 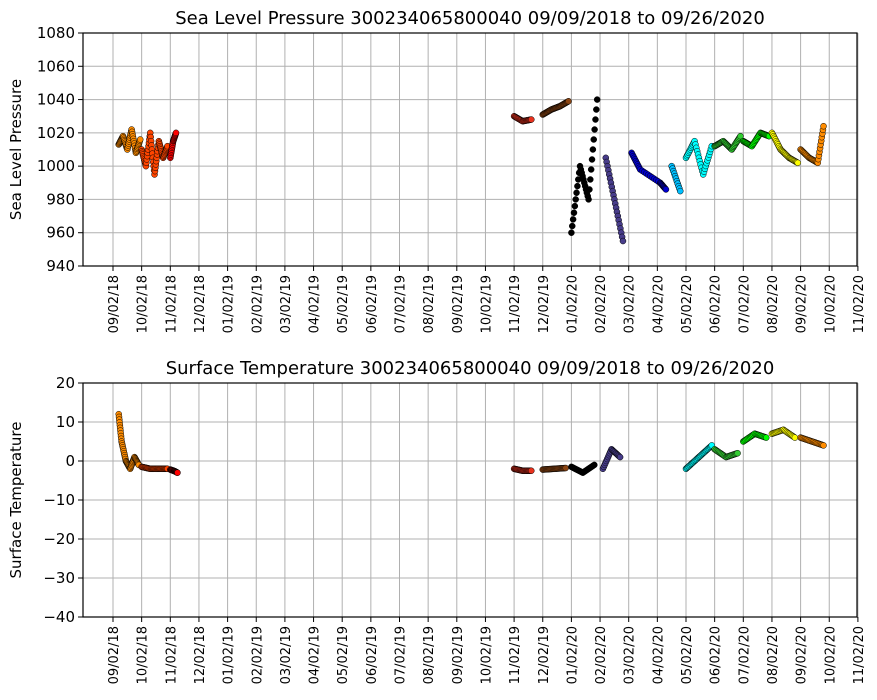 What do you see at coordinates (372, 655) in the screenshot?
I see `x-tick-label: 06/02/19` at bounding box center [372, 655].